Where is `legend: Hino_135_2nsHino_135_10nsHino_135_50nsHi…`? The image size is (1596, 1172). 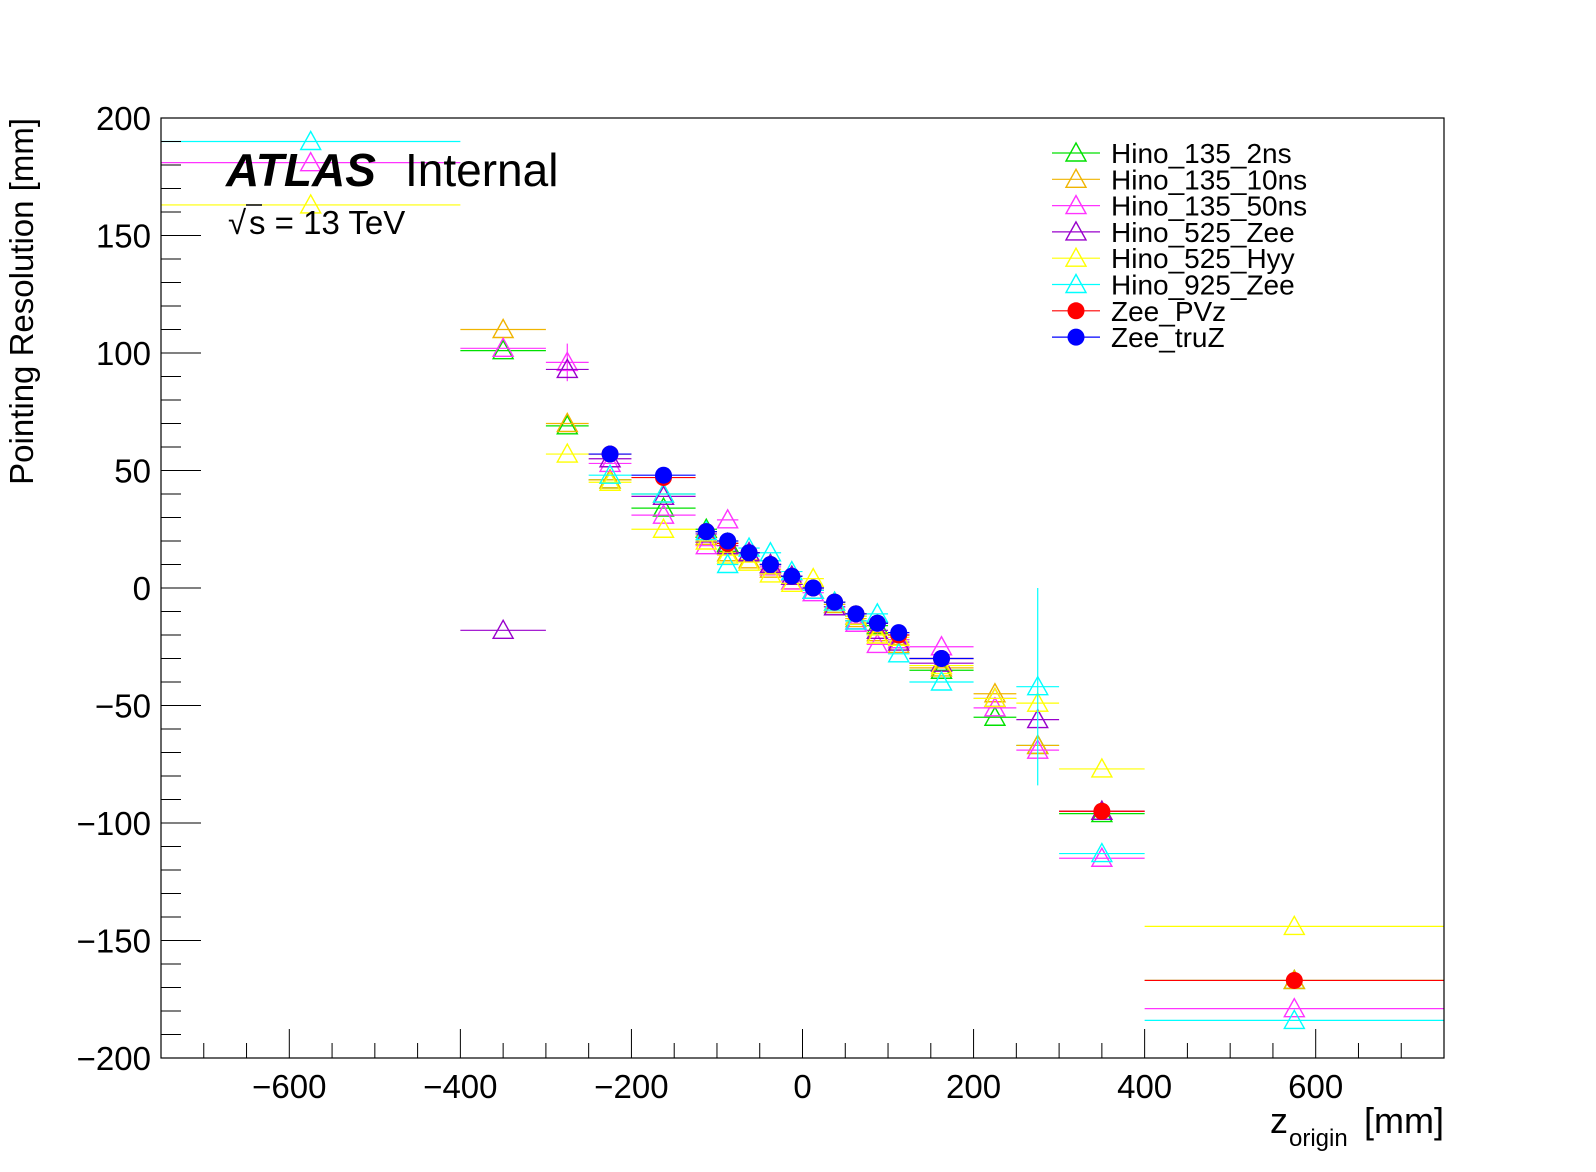
legend: Hino_135_2nsHino_135_10nsHino_135_50nsHi… is located at coordinates (1179, 245).